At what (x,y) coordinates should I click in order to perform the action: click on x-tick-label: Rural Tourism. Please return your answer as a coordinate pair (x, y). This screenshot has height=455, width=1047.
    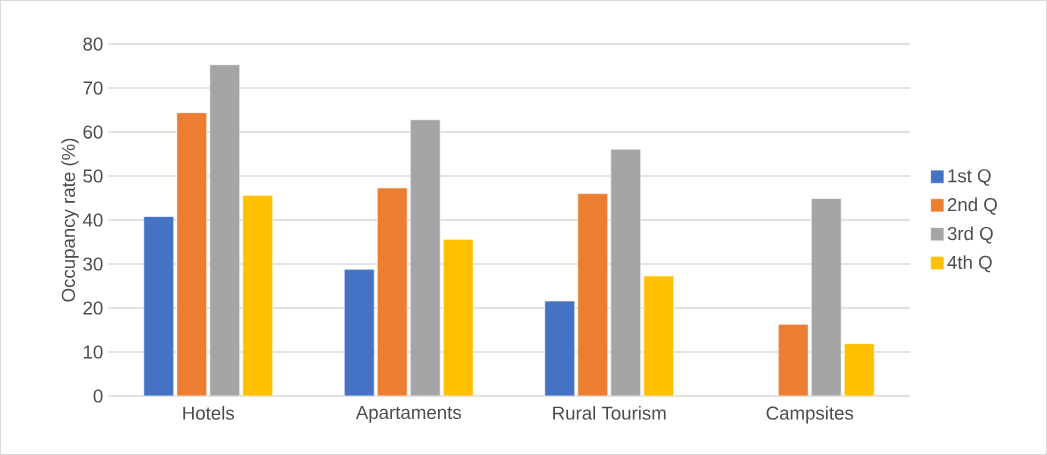
    Looking at the image, I should click on (609, 413).